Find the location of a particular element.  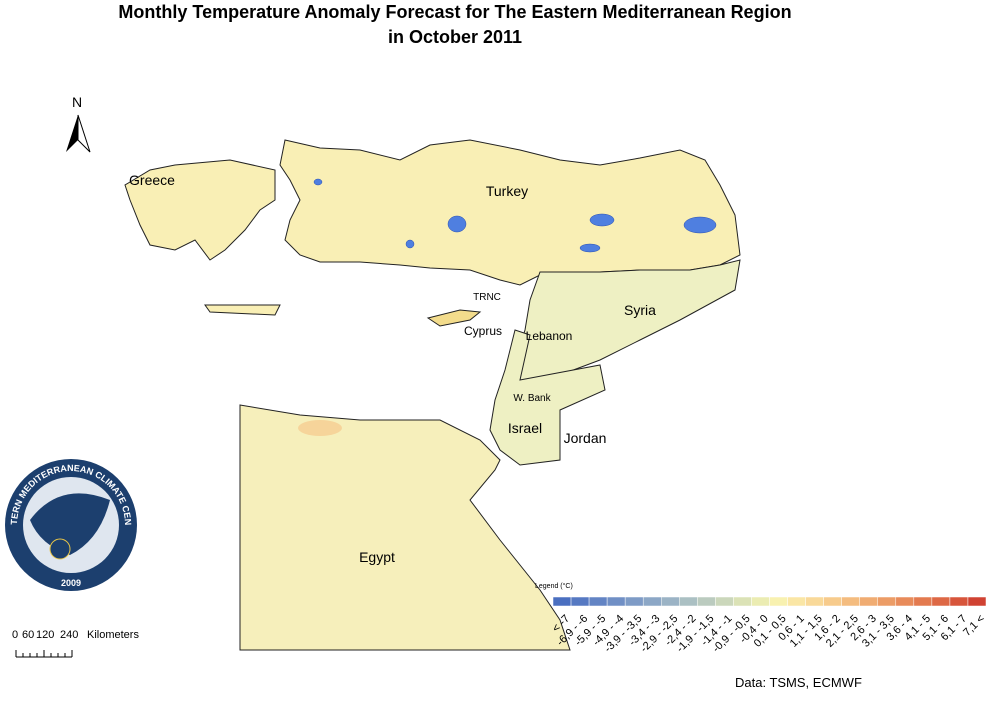

place-label: Syria is located at coordinates (640, 310).